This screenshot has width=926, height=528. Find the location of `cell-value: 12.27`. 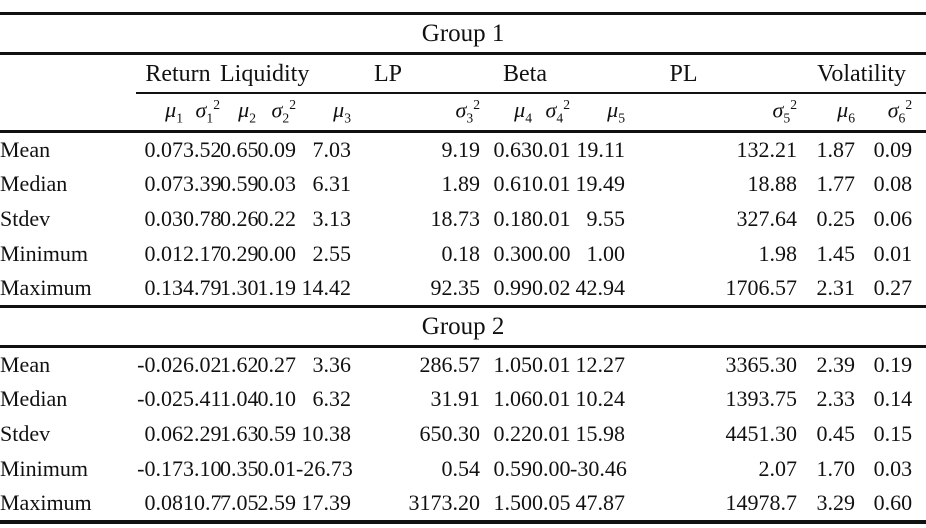

cell-value: 12.27 is located at coordinates (600, 364).